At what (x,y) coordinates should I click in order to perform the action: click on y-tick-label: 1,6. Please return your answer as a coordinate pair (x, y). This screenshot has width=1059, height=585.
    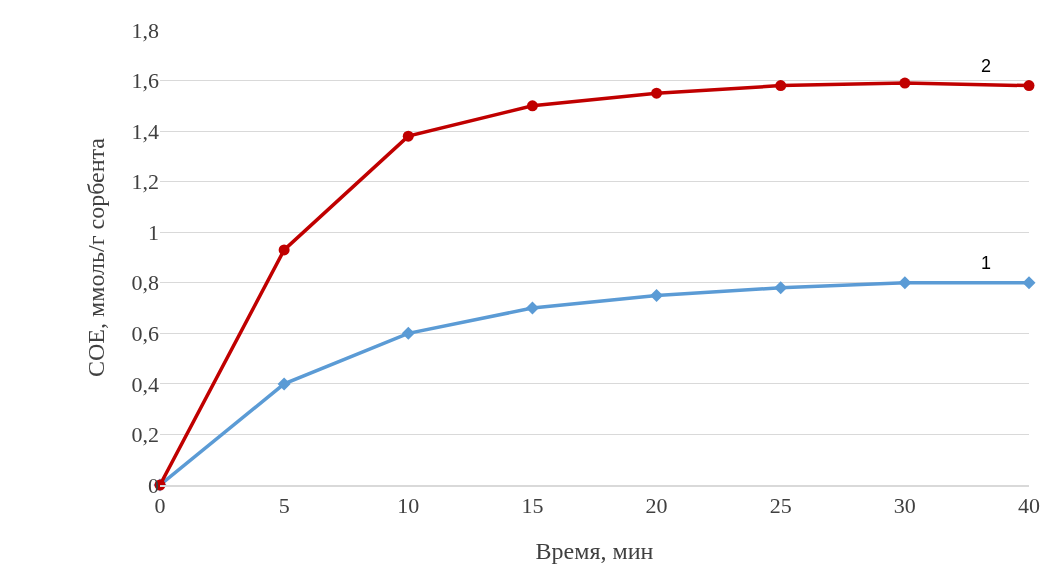
    Looking at the image, I should click on (145, 81).